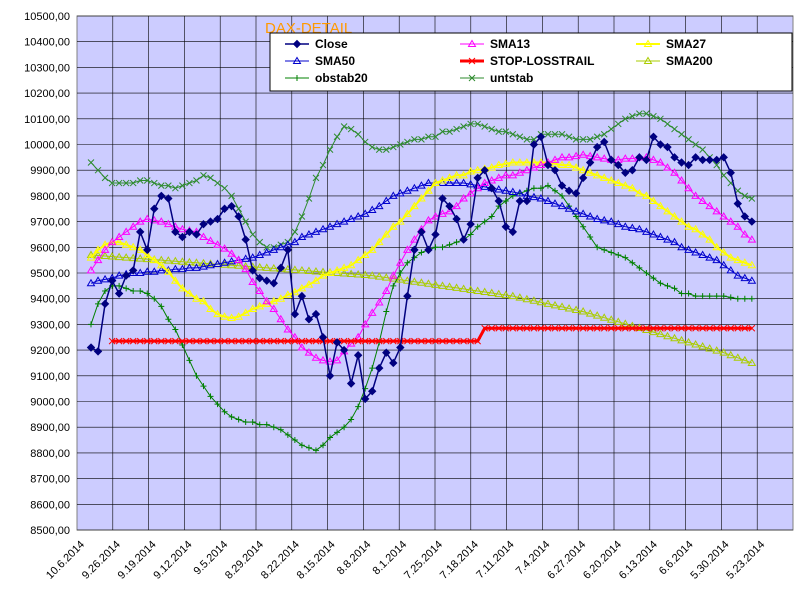 The width and height of the screenshot is (800, 600). What do you see at coordinates (50, 531) in the screenshot?
I see `y-tick-label: 8500,00` at bounding box center [50, 531].